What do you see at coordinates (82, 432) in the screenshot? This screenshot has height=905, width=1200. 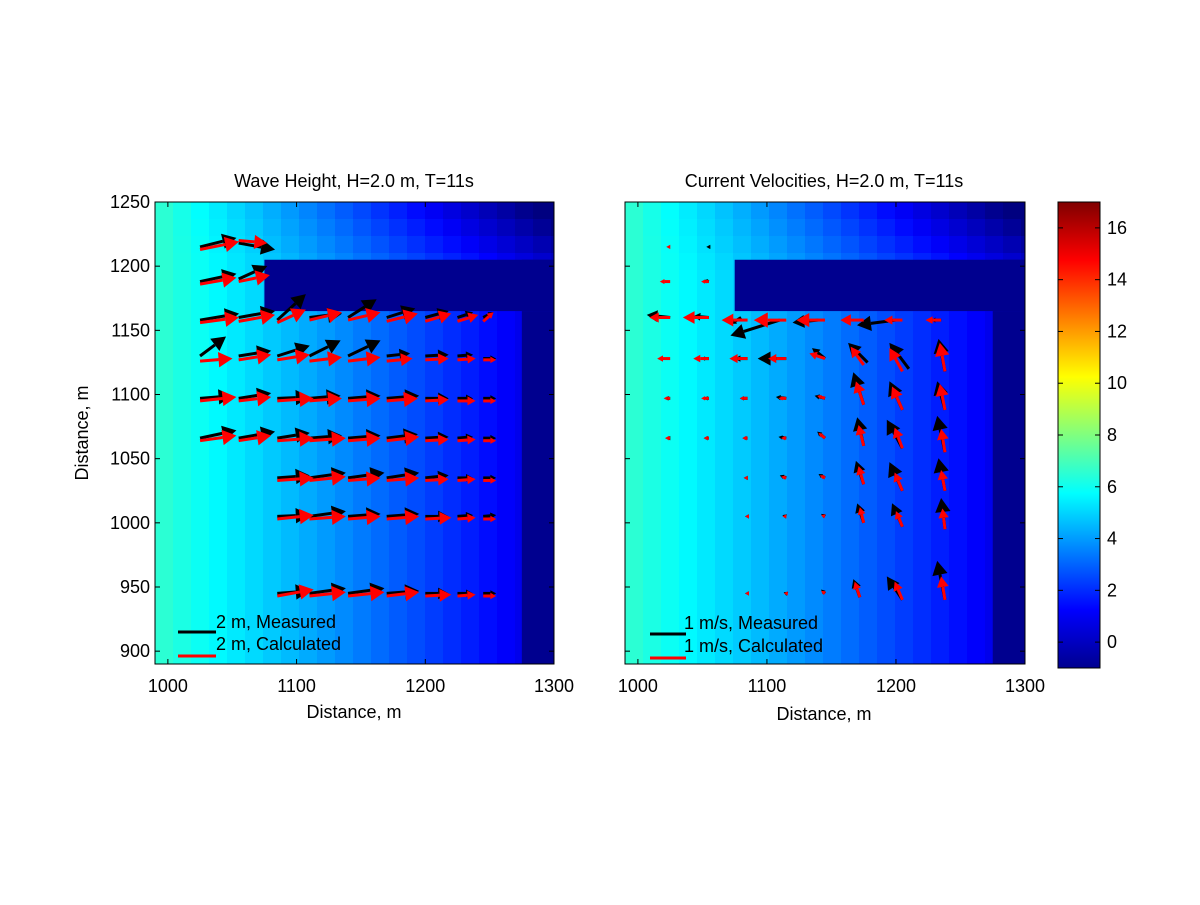 I see `y-axis-label-left: Distance, m` at bounding box center [82, 432].